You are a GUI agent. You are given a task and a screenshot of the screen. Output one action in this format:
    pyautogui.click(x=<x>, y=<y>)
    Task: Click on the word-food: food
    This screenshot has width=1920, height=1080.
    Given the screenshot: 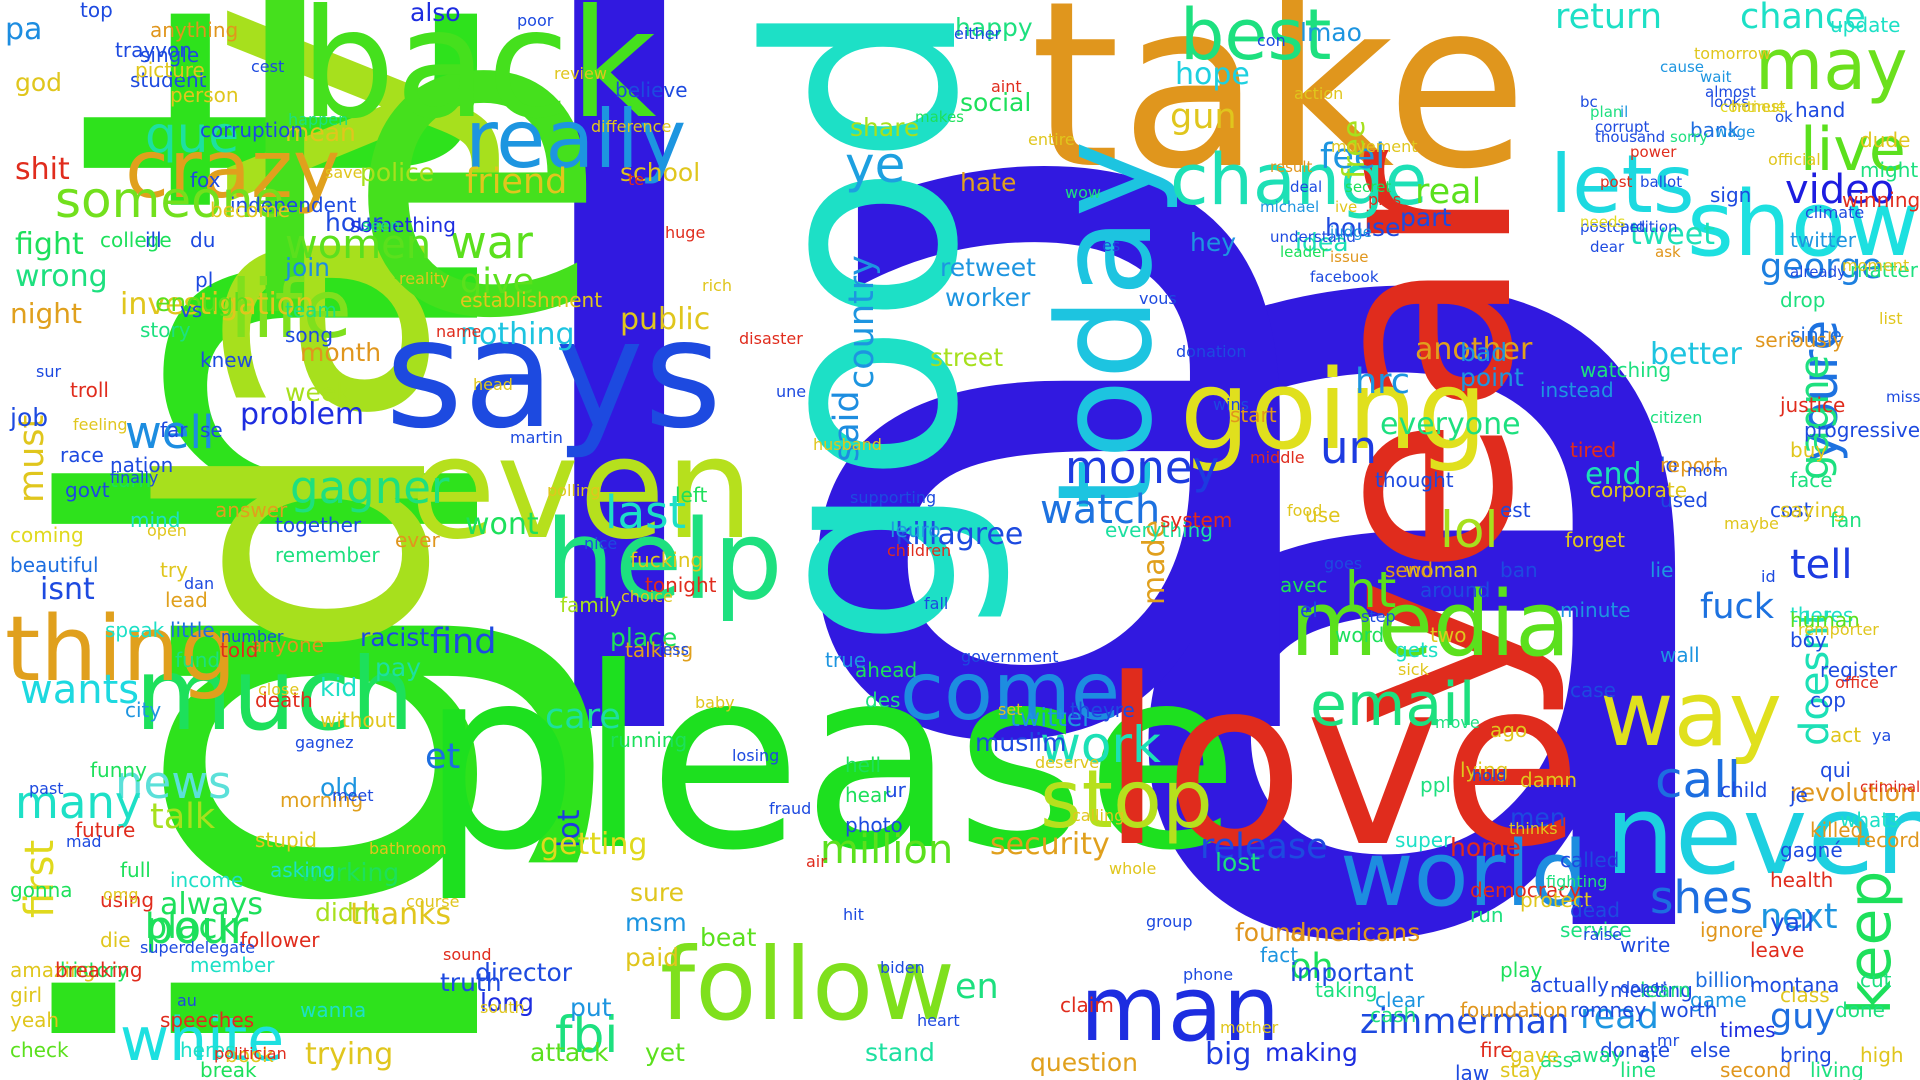 What is the action you would take?
    pyautogui.click(x=1305, y=510)
    